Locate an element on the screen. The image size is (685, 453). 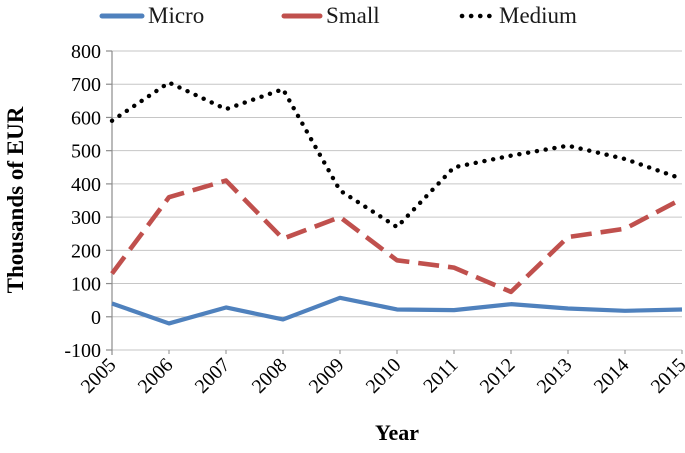
y-axis-tick-labels: 800 700 600 500 400 300 200 100 0 -100 is located at coordinates (82, 201).